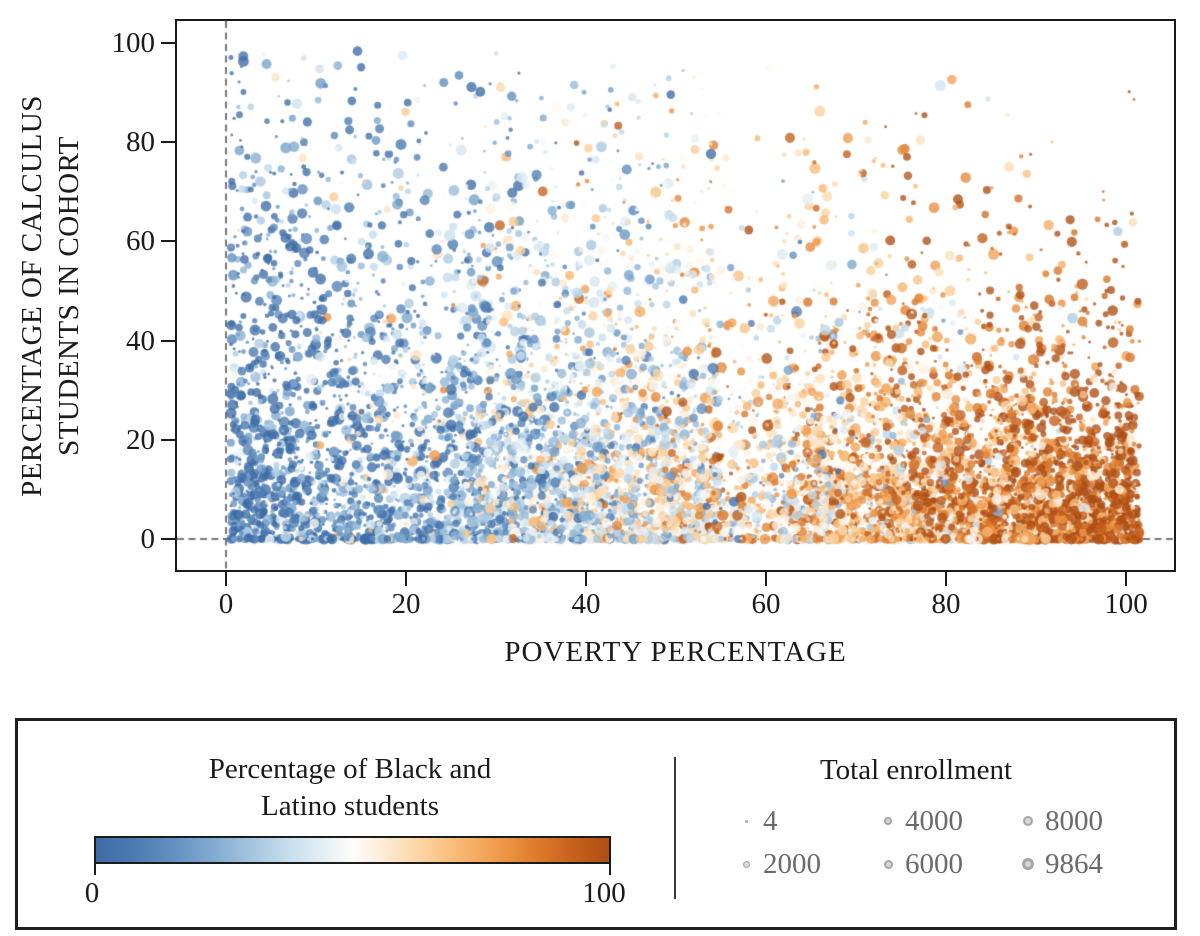 The height and width of the screenshot is (936, 1200). I want to click on enrollment-size-label: 2000, so click(792, 864).